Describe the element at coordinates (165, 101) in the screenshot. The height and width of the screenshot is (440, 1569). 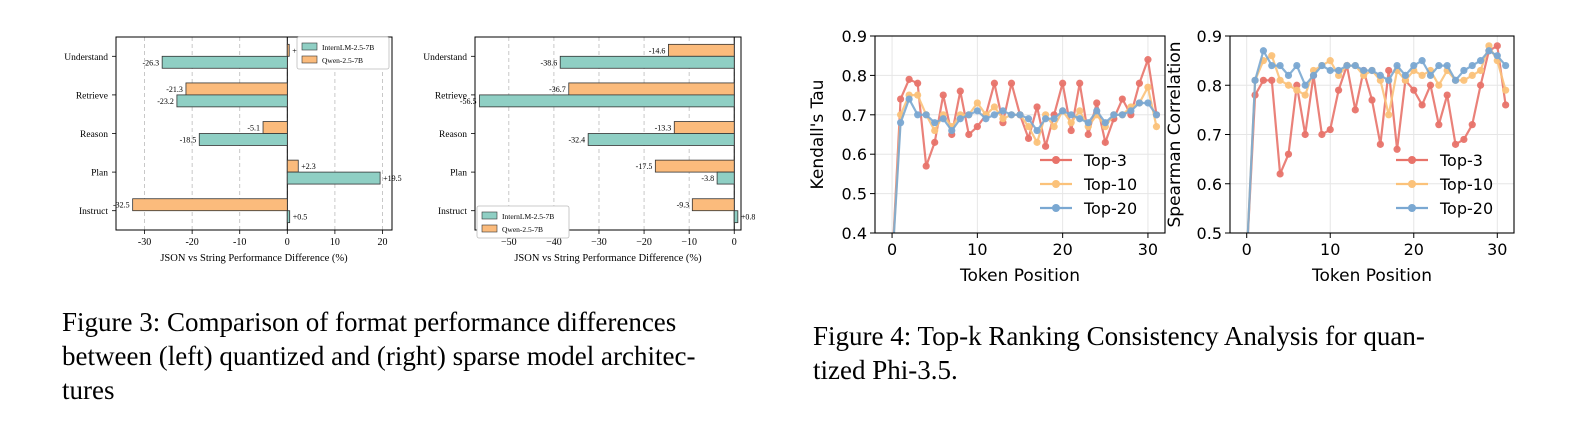
I see `data-label: -23.2` at that location.